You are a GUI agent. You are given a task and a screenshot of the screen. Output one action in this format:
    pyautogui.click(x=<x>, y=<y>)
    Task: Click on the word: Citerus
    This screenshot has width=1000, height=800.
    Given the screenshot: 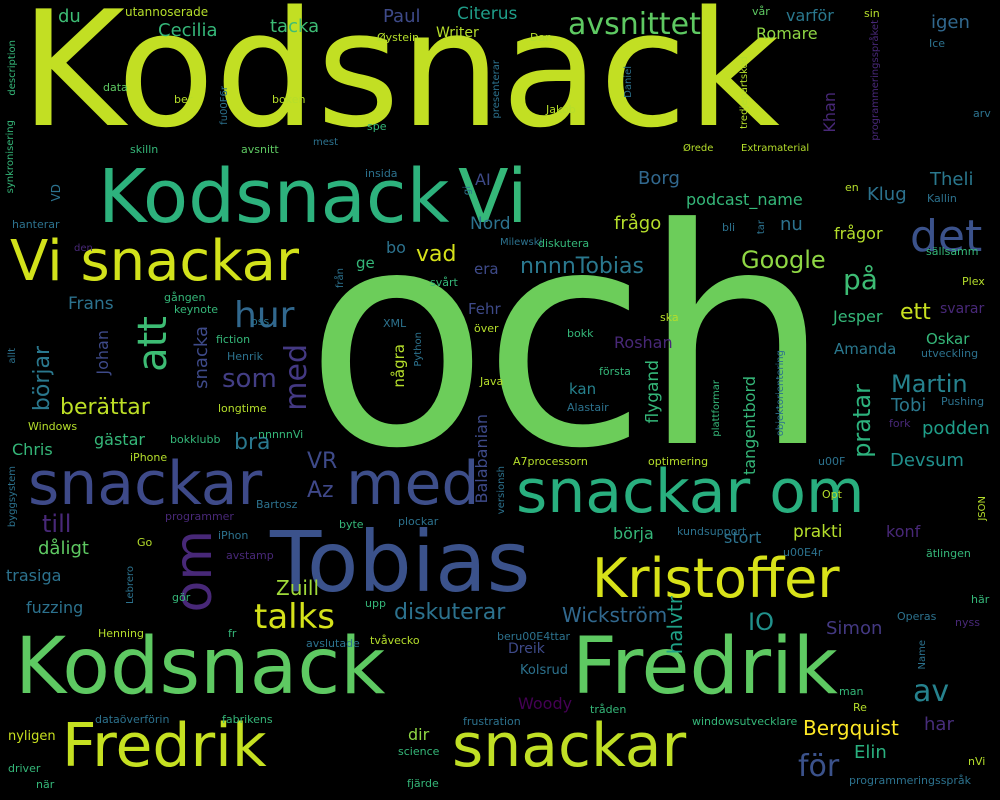 What is the action you would take?
    pyautogui.click(x=487, y=14)
    